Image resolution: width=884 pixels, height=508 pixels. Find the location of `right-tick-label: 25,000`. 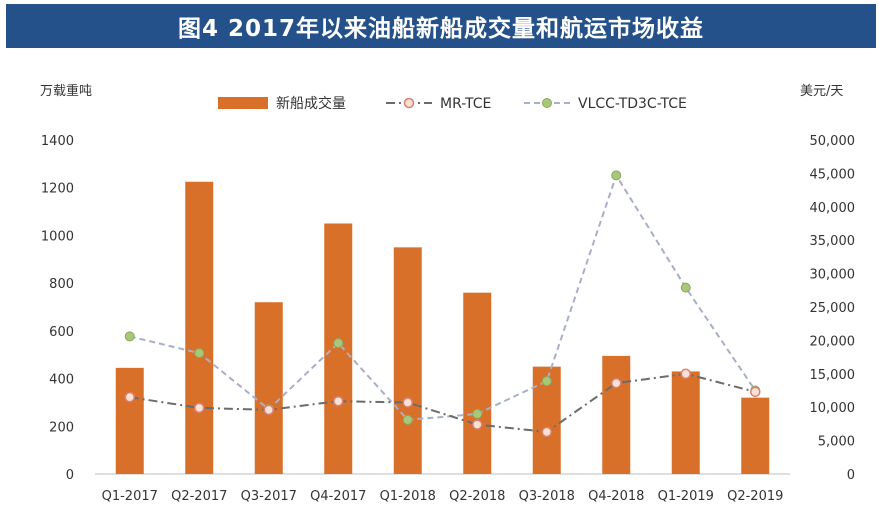

right-tick-label: 25,000 is located at coordinates (833, 308).